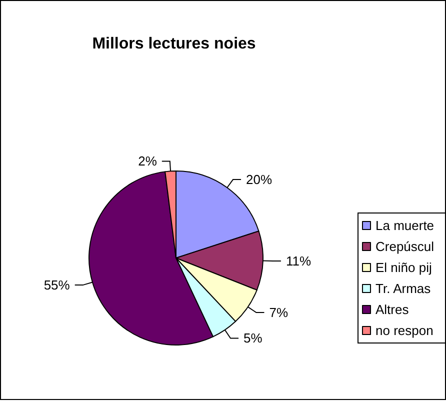 The width and height of the screenshot is (446, 410). What do you see at coordinates (253, 338) in the screenshot?
I see `data-label: 5%` at bounding box center [253, 338].